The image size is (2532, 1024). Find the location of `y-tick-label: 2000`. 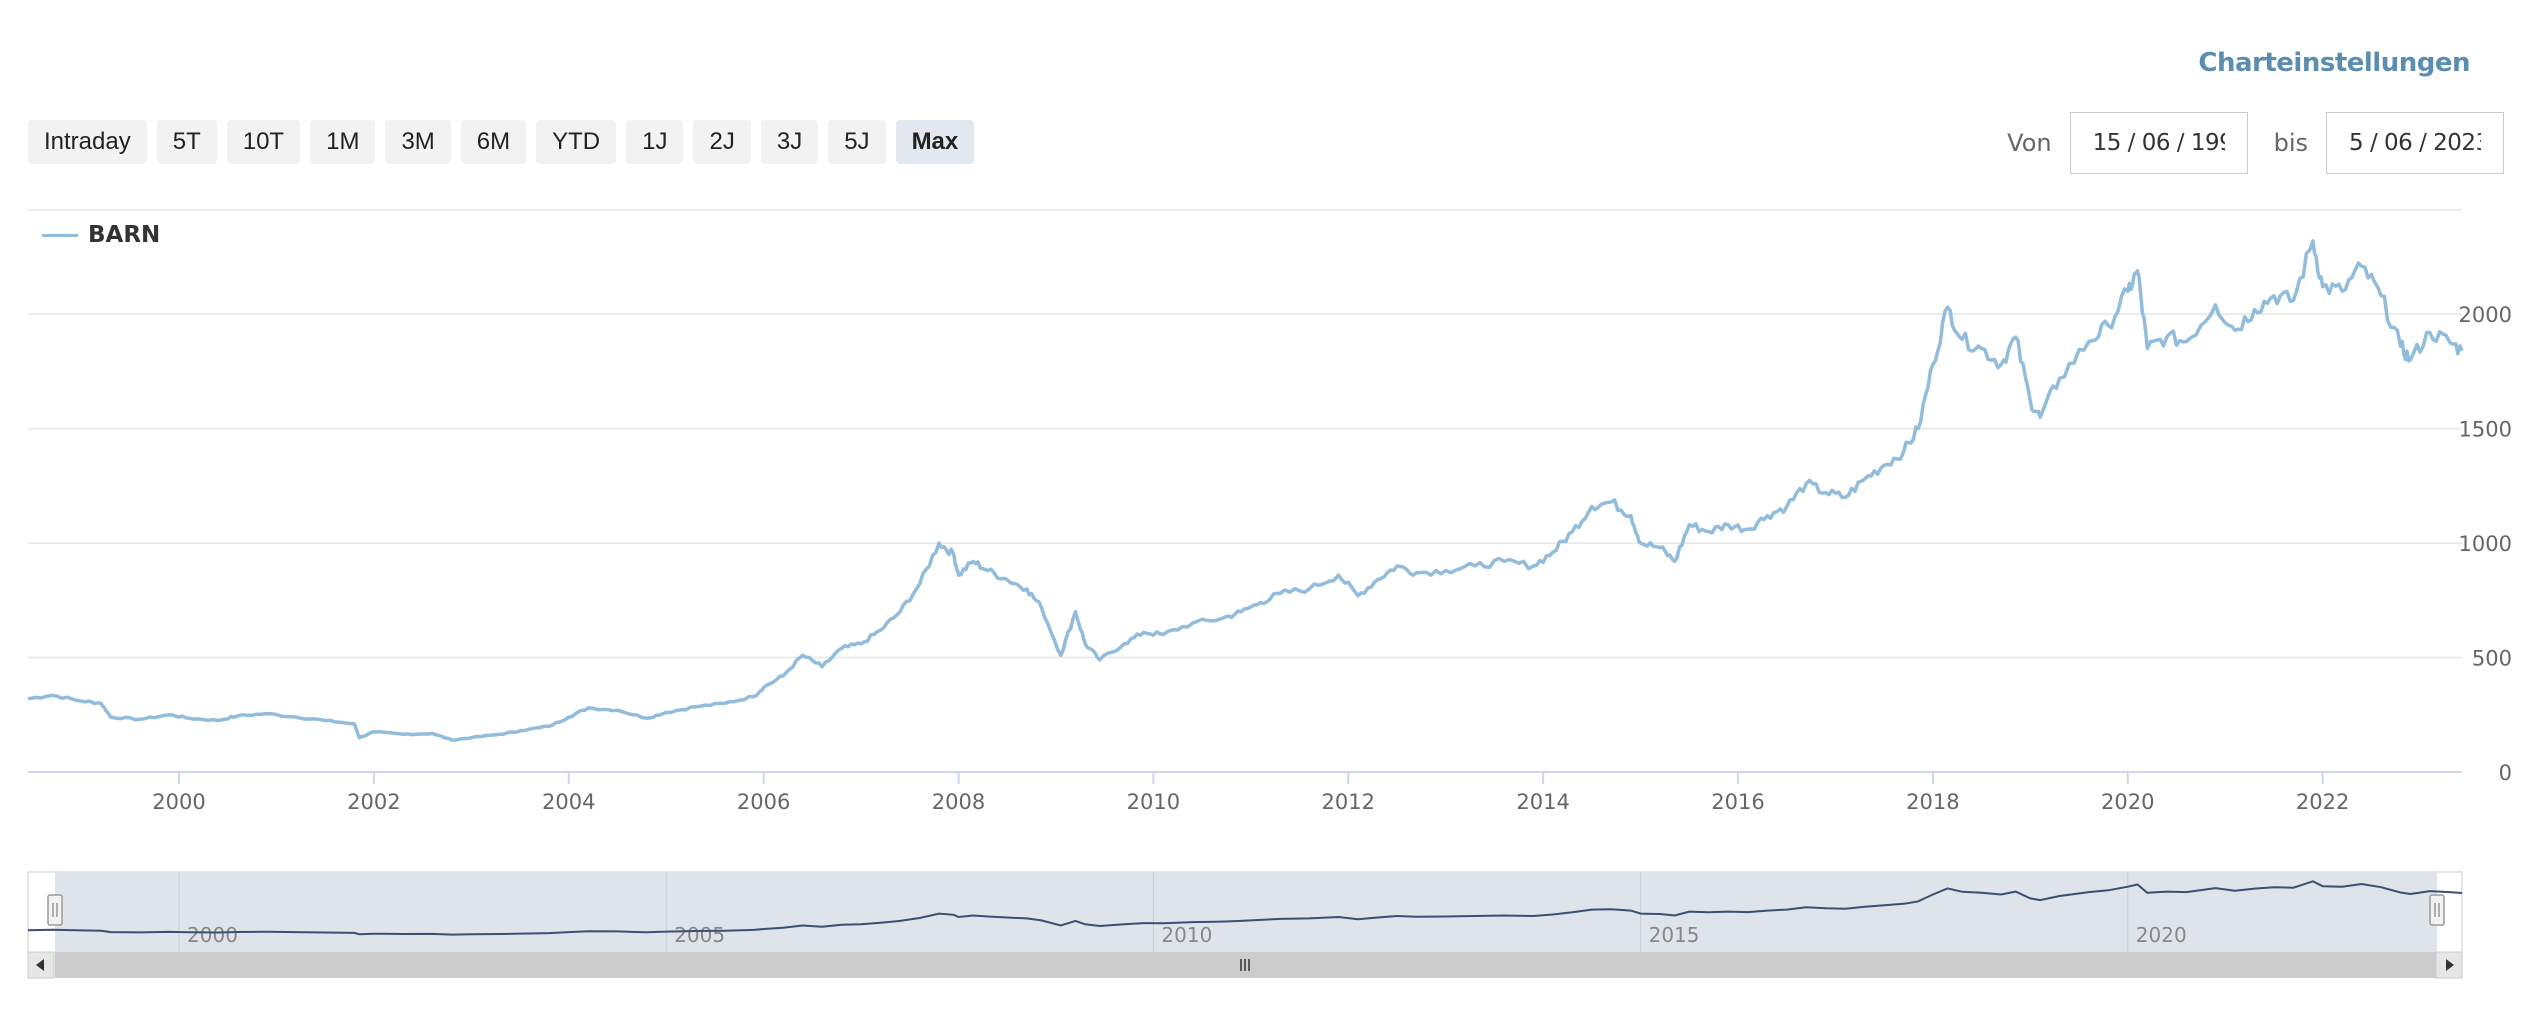

y-tick-label: 2000 is located at coordinates (2485, 315).